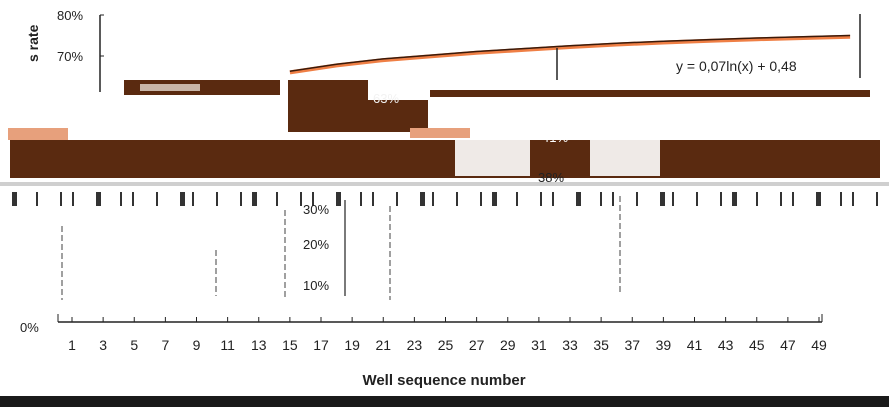 The image size is (889, 412). What do you see at coordinates (290, 345) in the screenshot?
I see `x-tick-label: 15` at bounding box center [290, 345].